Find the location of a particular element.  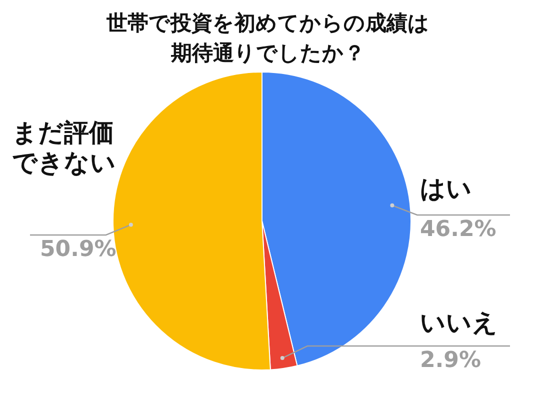

data-label: 50.9% is located at coordinates (78, 249).